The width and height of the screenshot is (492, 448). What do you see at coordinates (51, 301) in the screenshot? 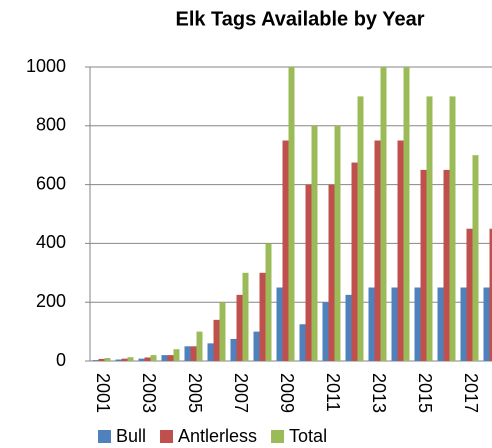
I see `y-tick-label: 200` at bounding box center [51, 301].